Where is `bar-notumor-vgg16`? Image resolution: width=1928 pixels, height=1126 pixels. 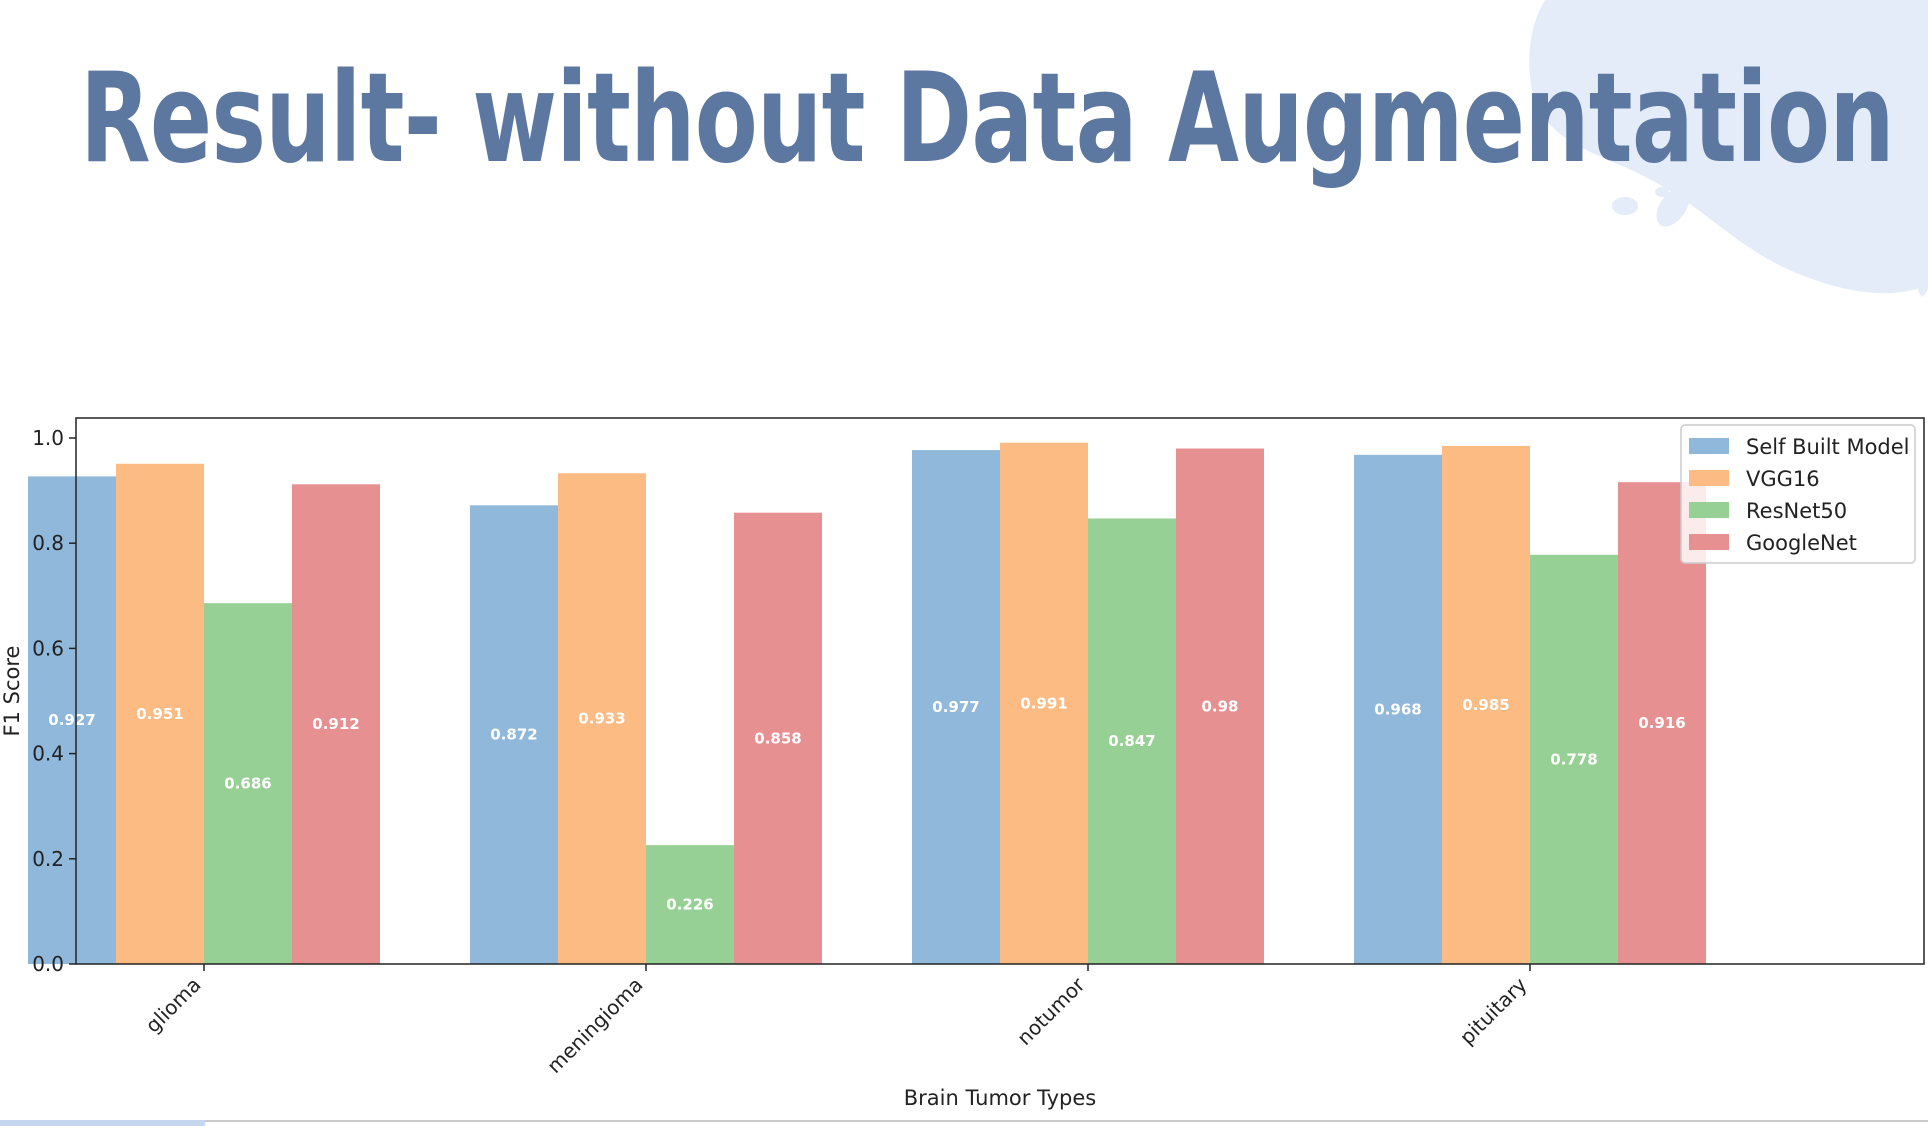 bar-notumor-vgg16 is located at coordinates (1044, 703).